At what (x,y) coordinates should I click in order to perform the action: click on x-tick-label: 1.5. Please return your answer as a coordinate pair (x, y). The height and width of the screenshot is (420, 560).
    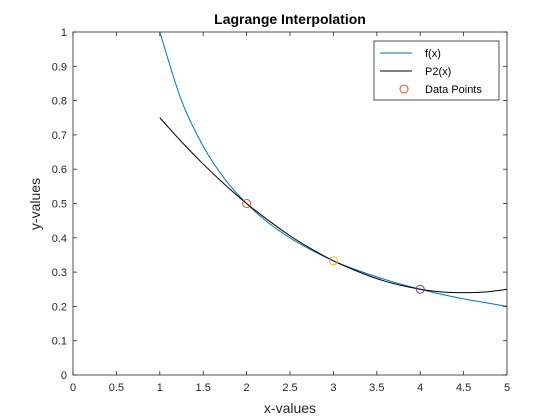
    Looking at the image, I should click on (203, 388).